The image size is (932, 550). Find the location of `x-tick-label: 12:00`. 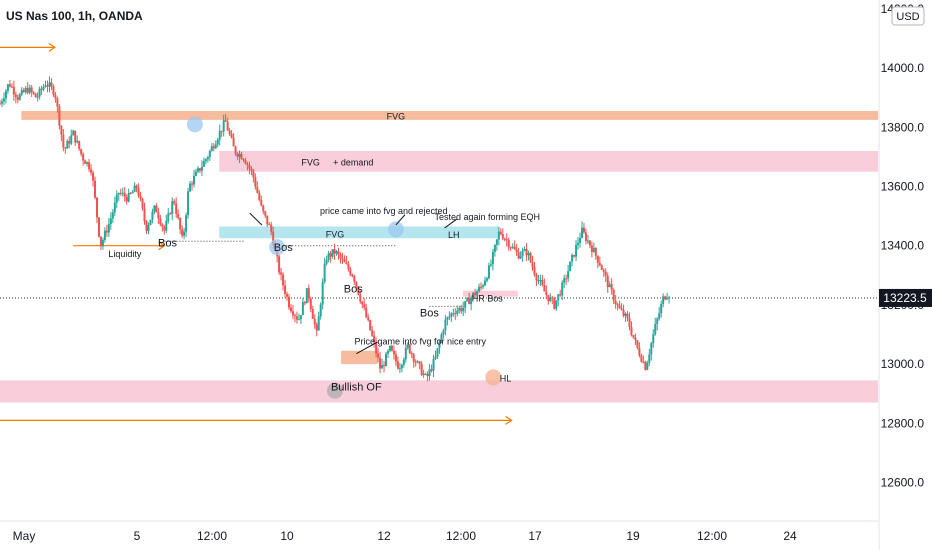

x-tick-label: 12:00 is located at coordinates (461, 536).